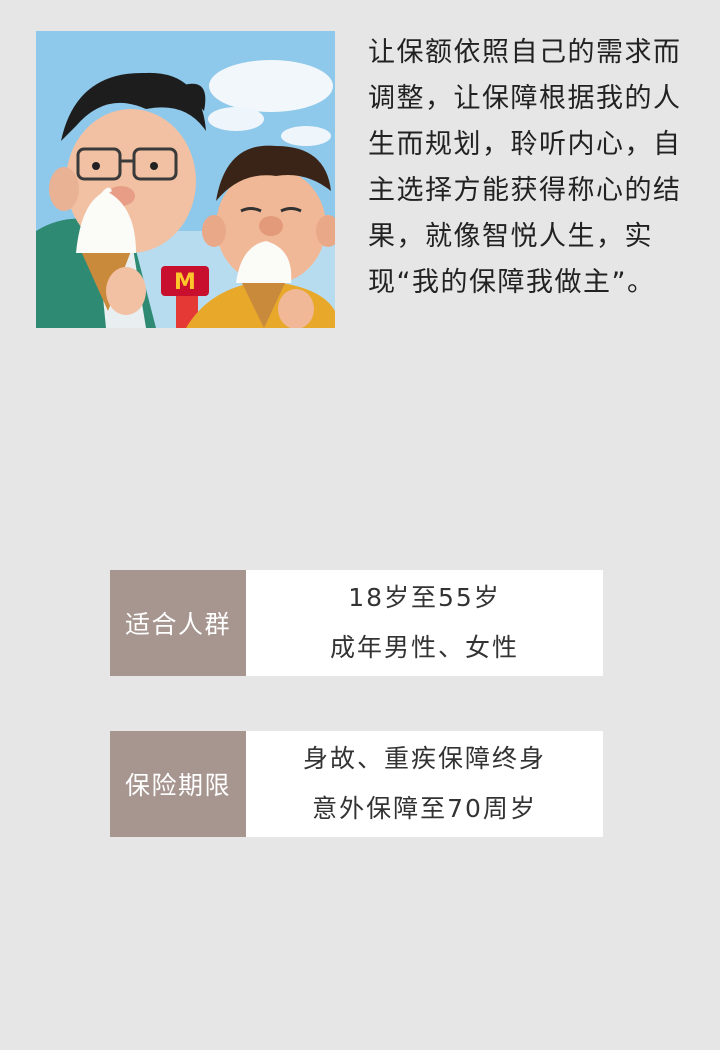 Image resolution: width=720 pixels, height=1050 pixels. I want to click on info-value-line: 18岁至55岁, so click(424, 597).